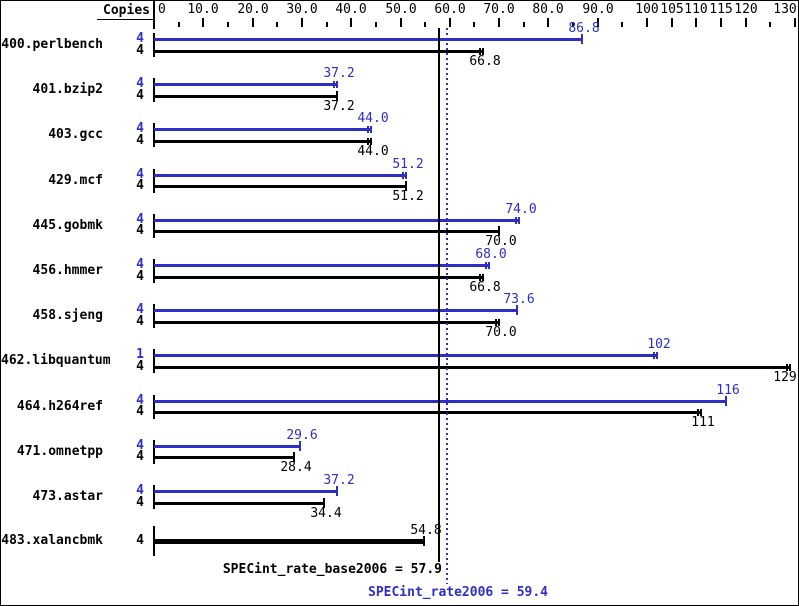  I want to click on base-value-label: 66.8, so click(485, 61).